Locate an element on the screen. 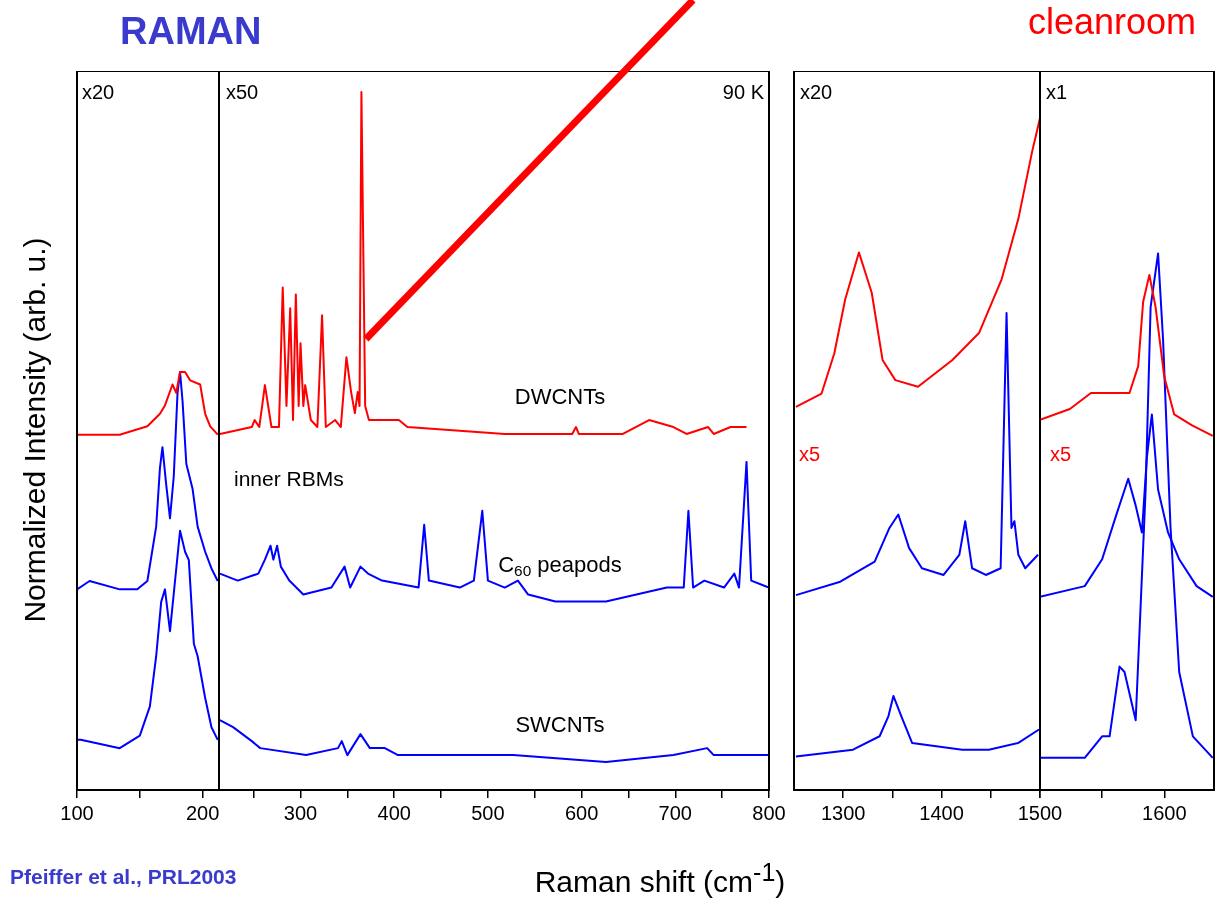 This screenshot has width=1218, height=906. text: cleanroom is located at coordinates (1112, 22).